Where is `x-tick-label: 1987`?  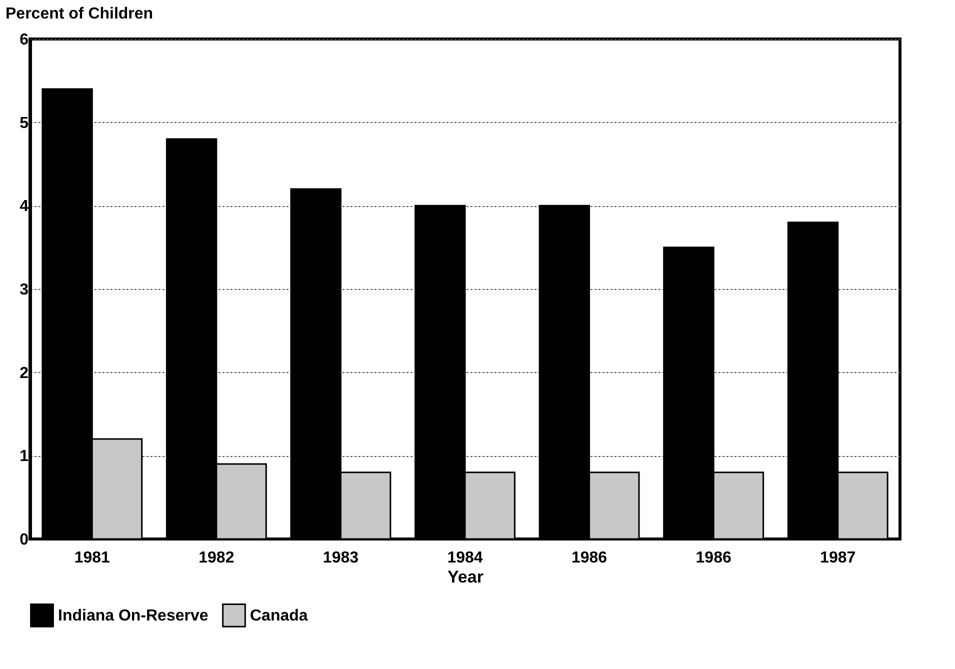
x-tick-label: 1987 is located at coordinates (838, 558).